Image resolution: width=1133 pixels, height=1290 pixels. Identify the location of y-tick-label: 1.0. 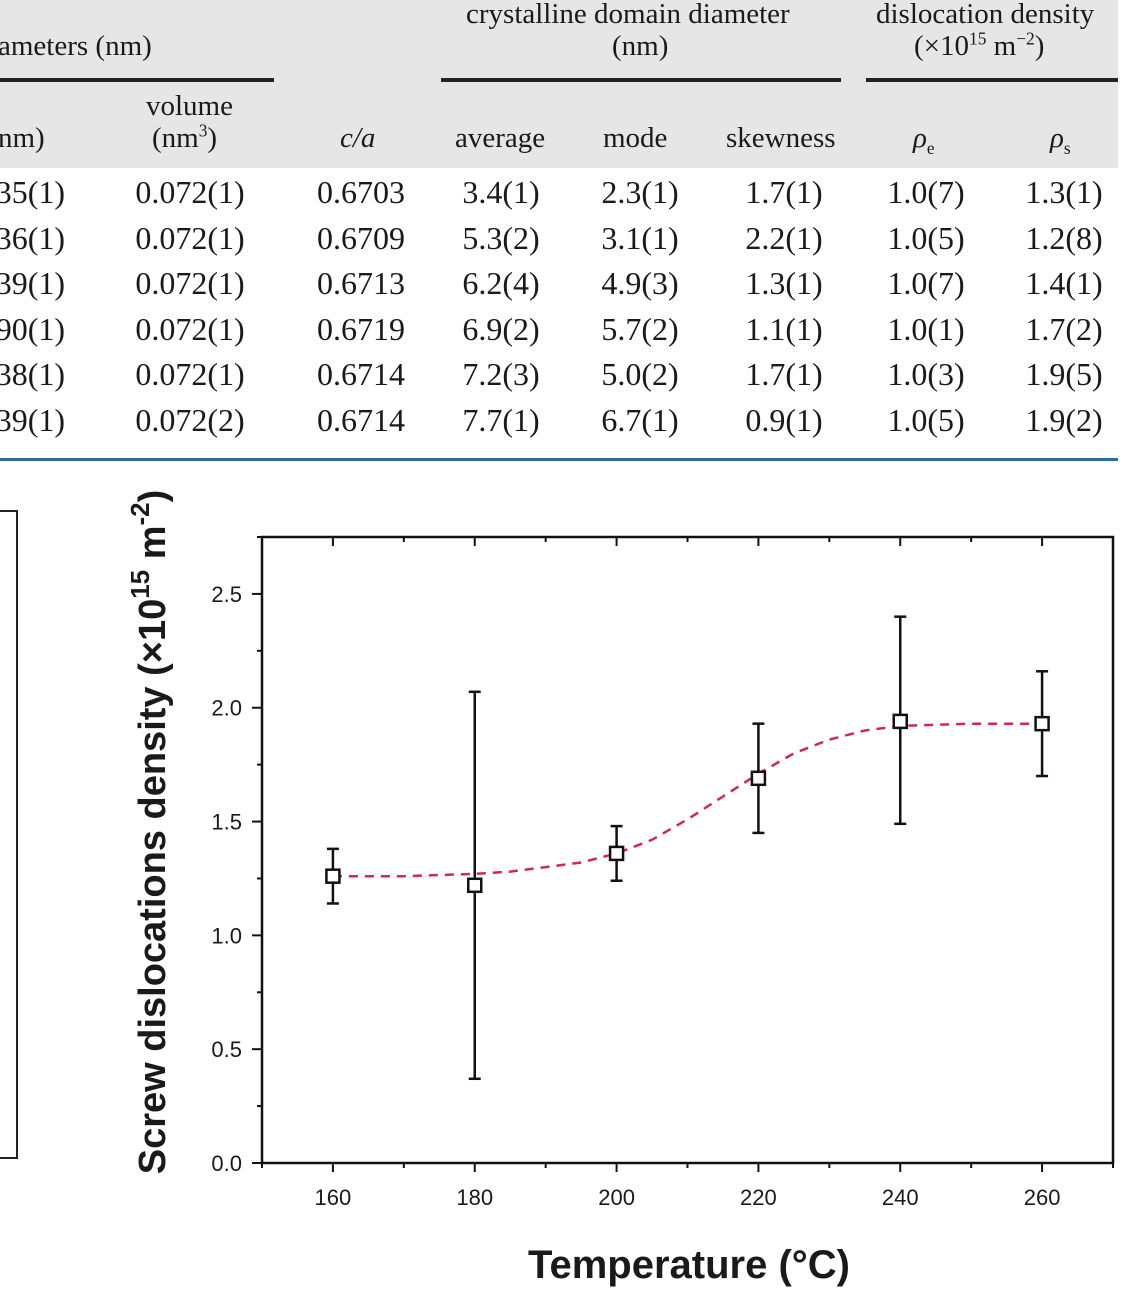
(226, 935).